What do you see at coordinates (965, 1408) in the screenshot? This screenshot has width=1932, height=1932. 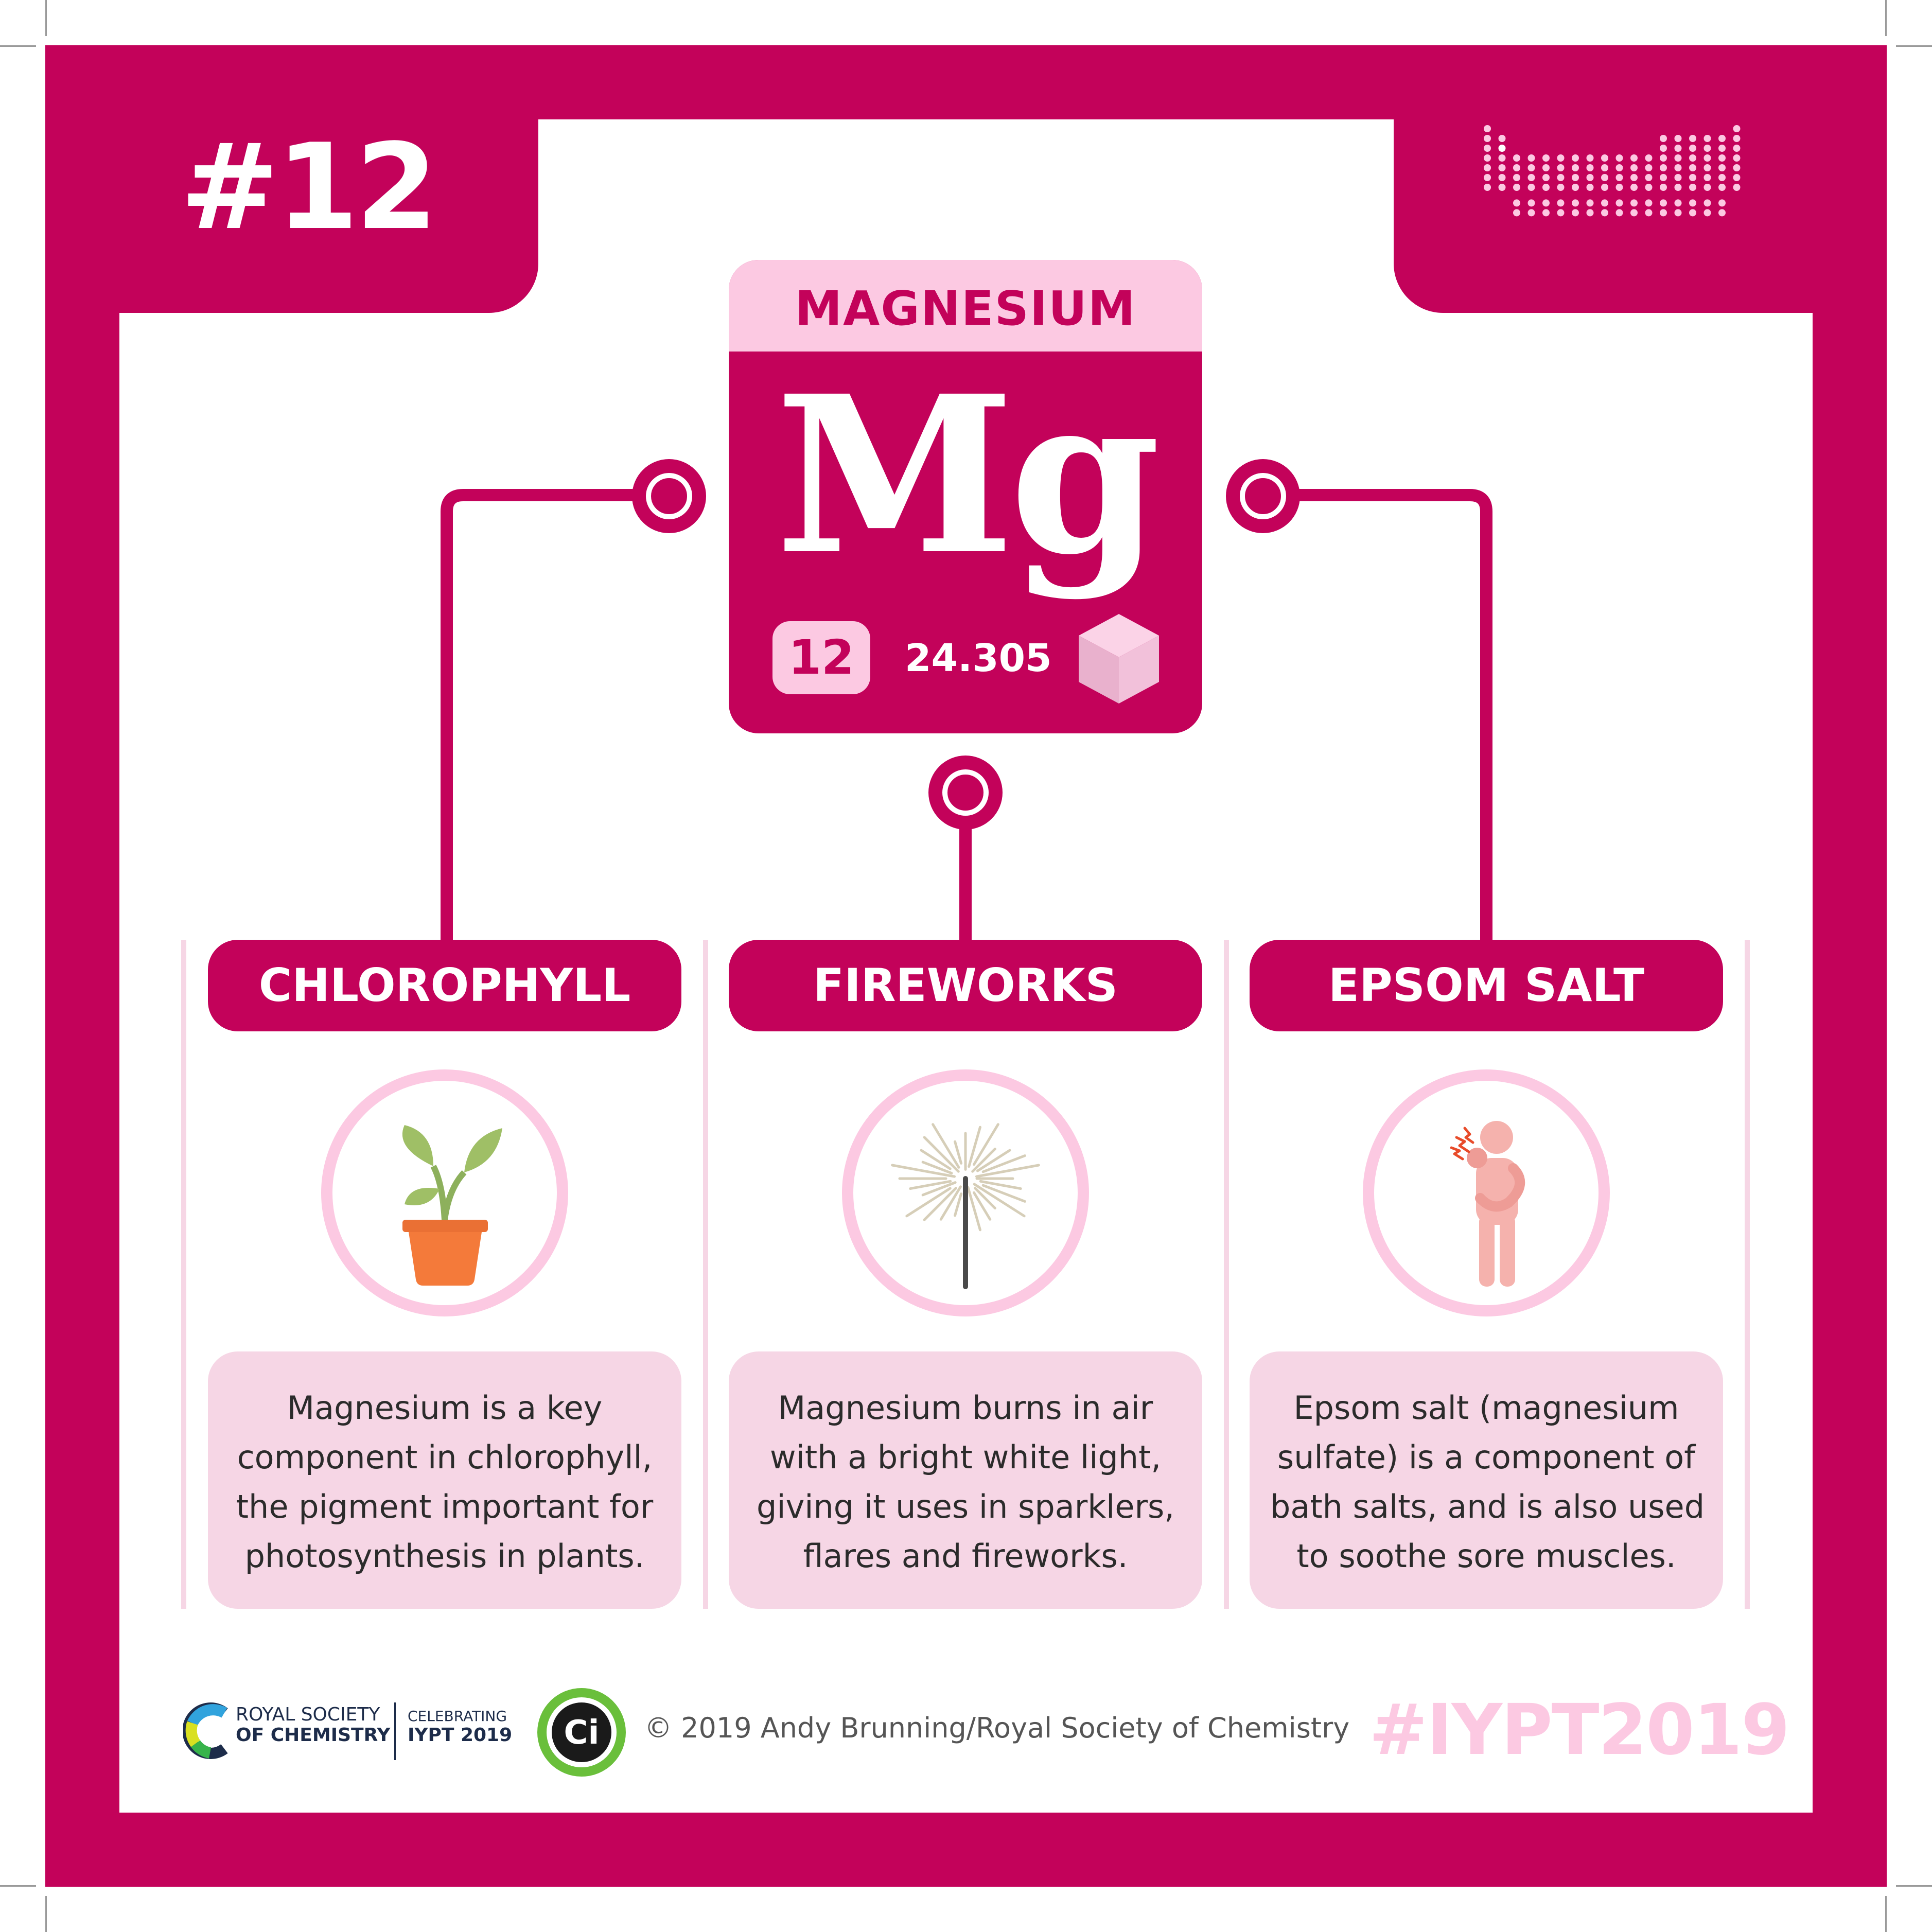 I see `description-line: Magnesium burns in air` at bounding box center [965, 1408].